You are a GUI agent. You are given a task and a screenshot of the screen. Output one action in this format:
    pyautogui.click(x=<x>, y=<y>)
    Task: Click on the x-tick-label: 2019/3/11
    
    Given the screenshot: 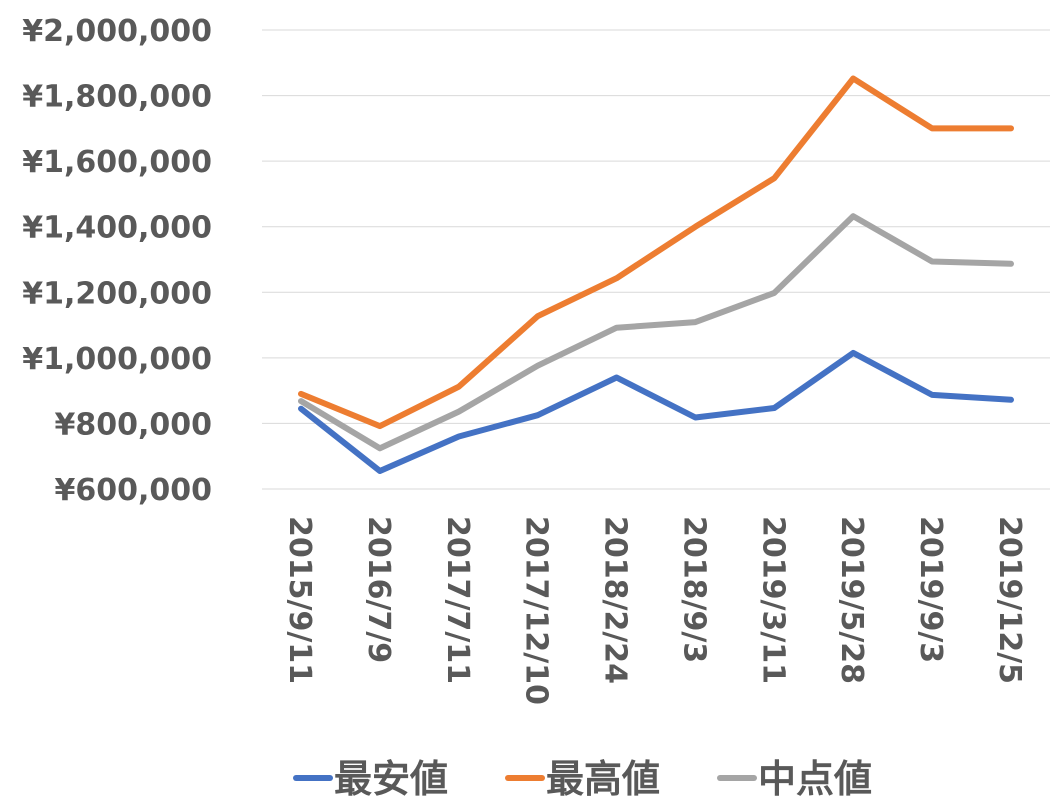 What is the action you would take?
    pyautogui.click(x=772, y=600)
    